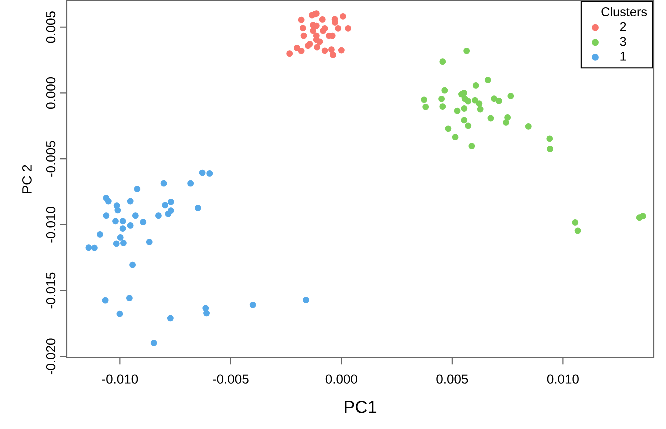 The height and width of the screenshot is (429, 666). What do you see at coordinates (625, 12) in the screenshot?
I see `legend-title: Clusters` at bounding box center [625, 12].